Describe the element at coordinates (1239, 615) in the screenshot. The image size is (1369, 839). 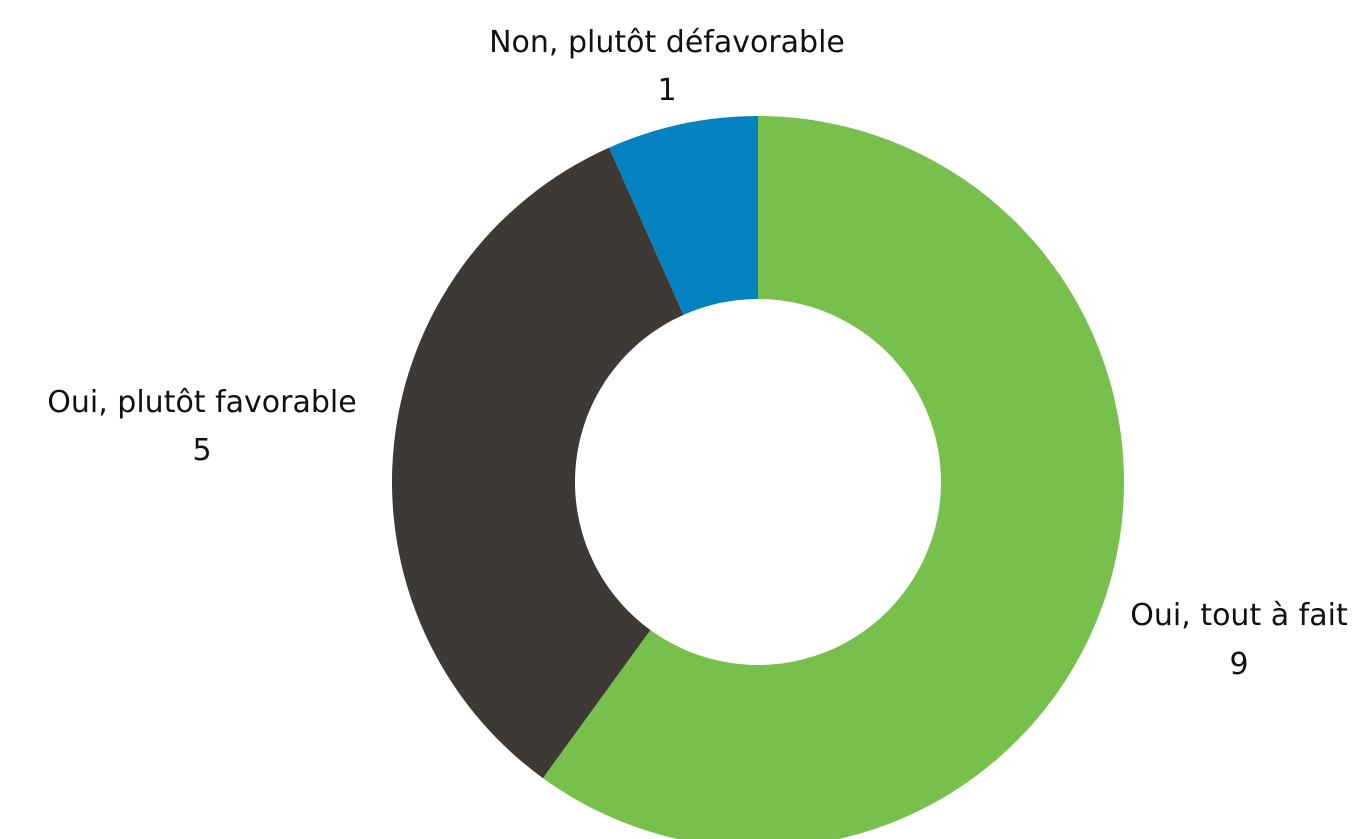
I see `slice-label-oui-tout-a-fait: Oui, tout à fait` at that location.